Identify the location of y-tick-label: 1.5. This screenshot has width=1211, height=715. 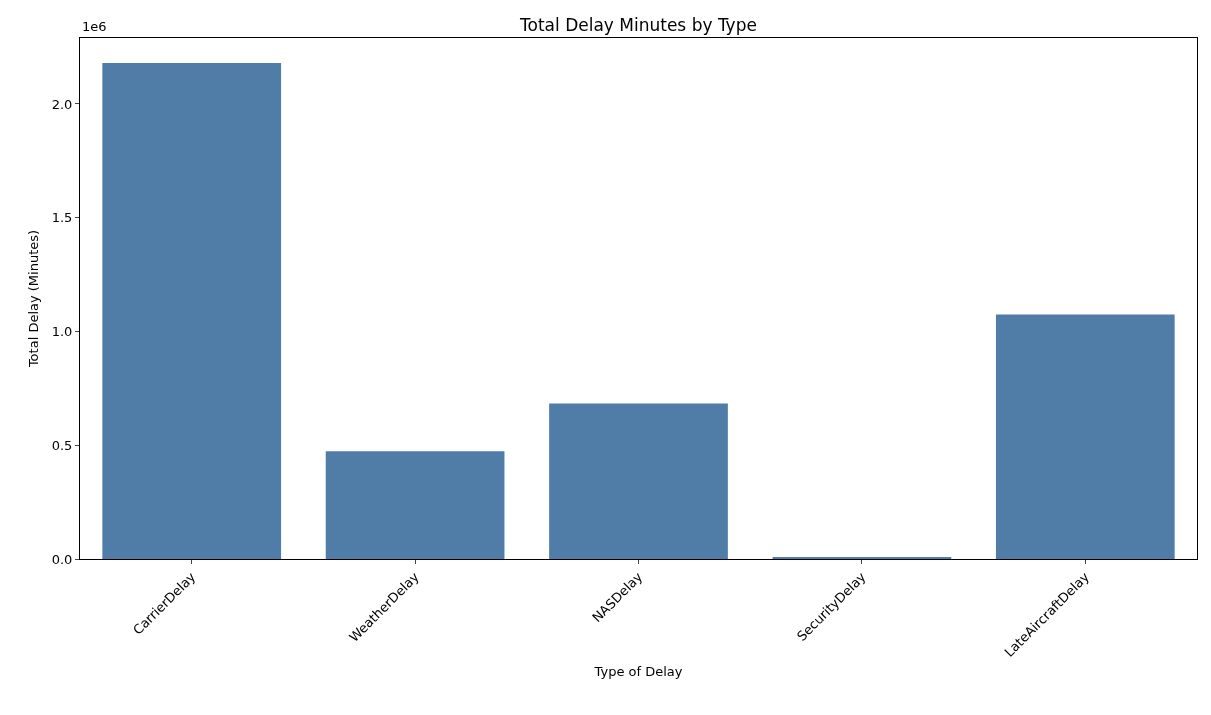
(62, 218).